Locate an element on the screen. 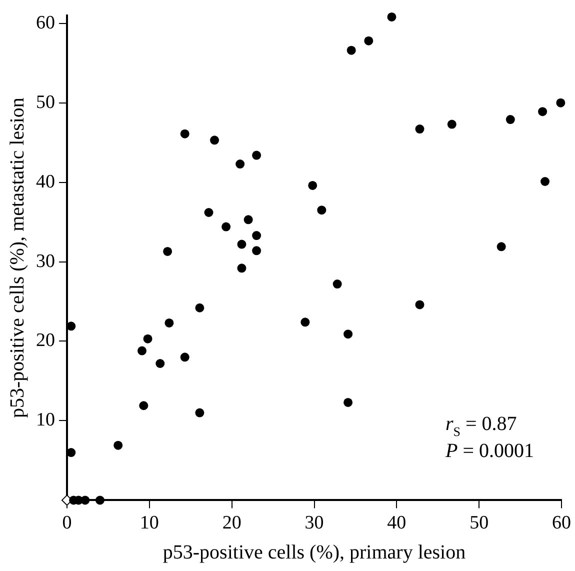 Image resolution: width=575 pixels, height=571 pixels. y-tick-label: 20 is located at coordinates (45, 341).